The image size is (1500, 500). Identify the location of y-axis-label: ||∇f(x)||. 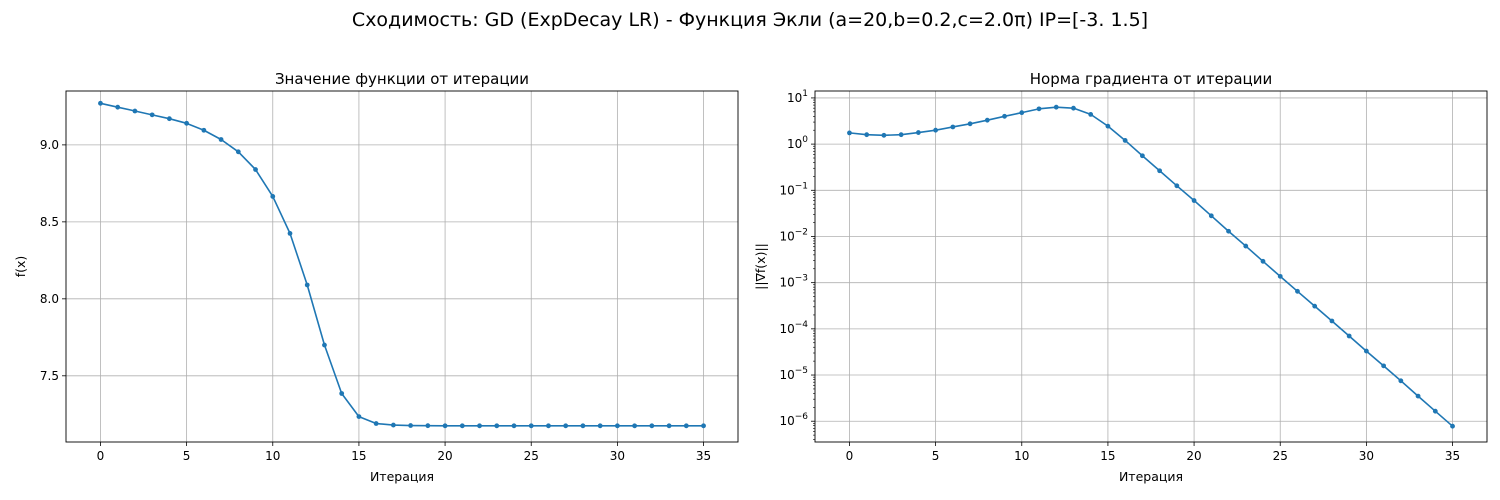
(760, 266).